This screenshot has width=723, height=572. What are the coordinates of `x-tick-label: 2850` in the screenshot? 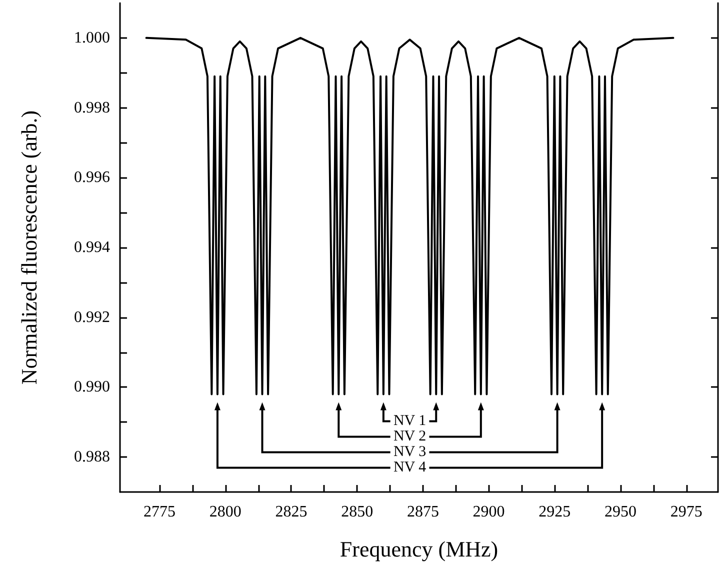 It's located at (357, 512).